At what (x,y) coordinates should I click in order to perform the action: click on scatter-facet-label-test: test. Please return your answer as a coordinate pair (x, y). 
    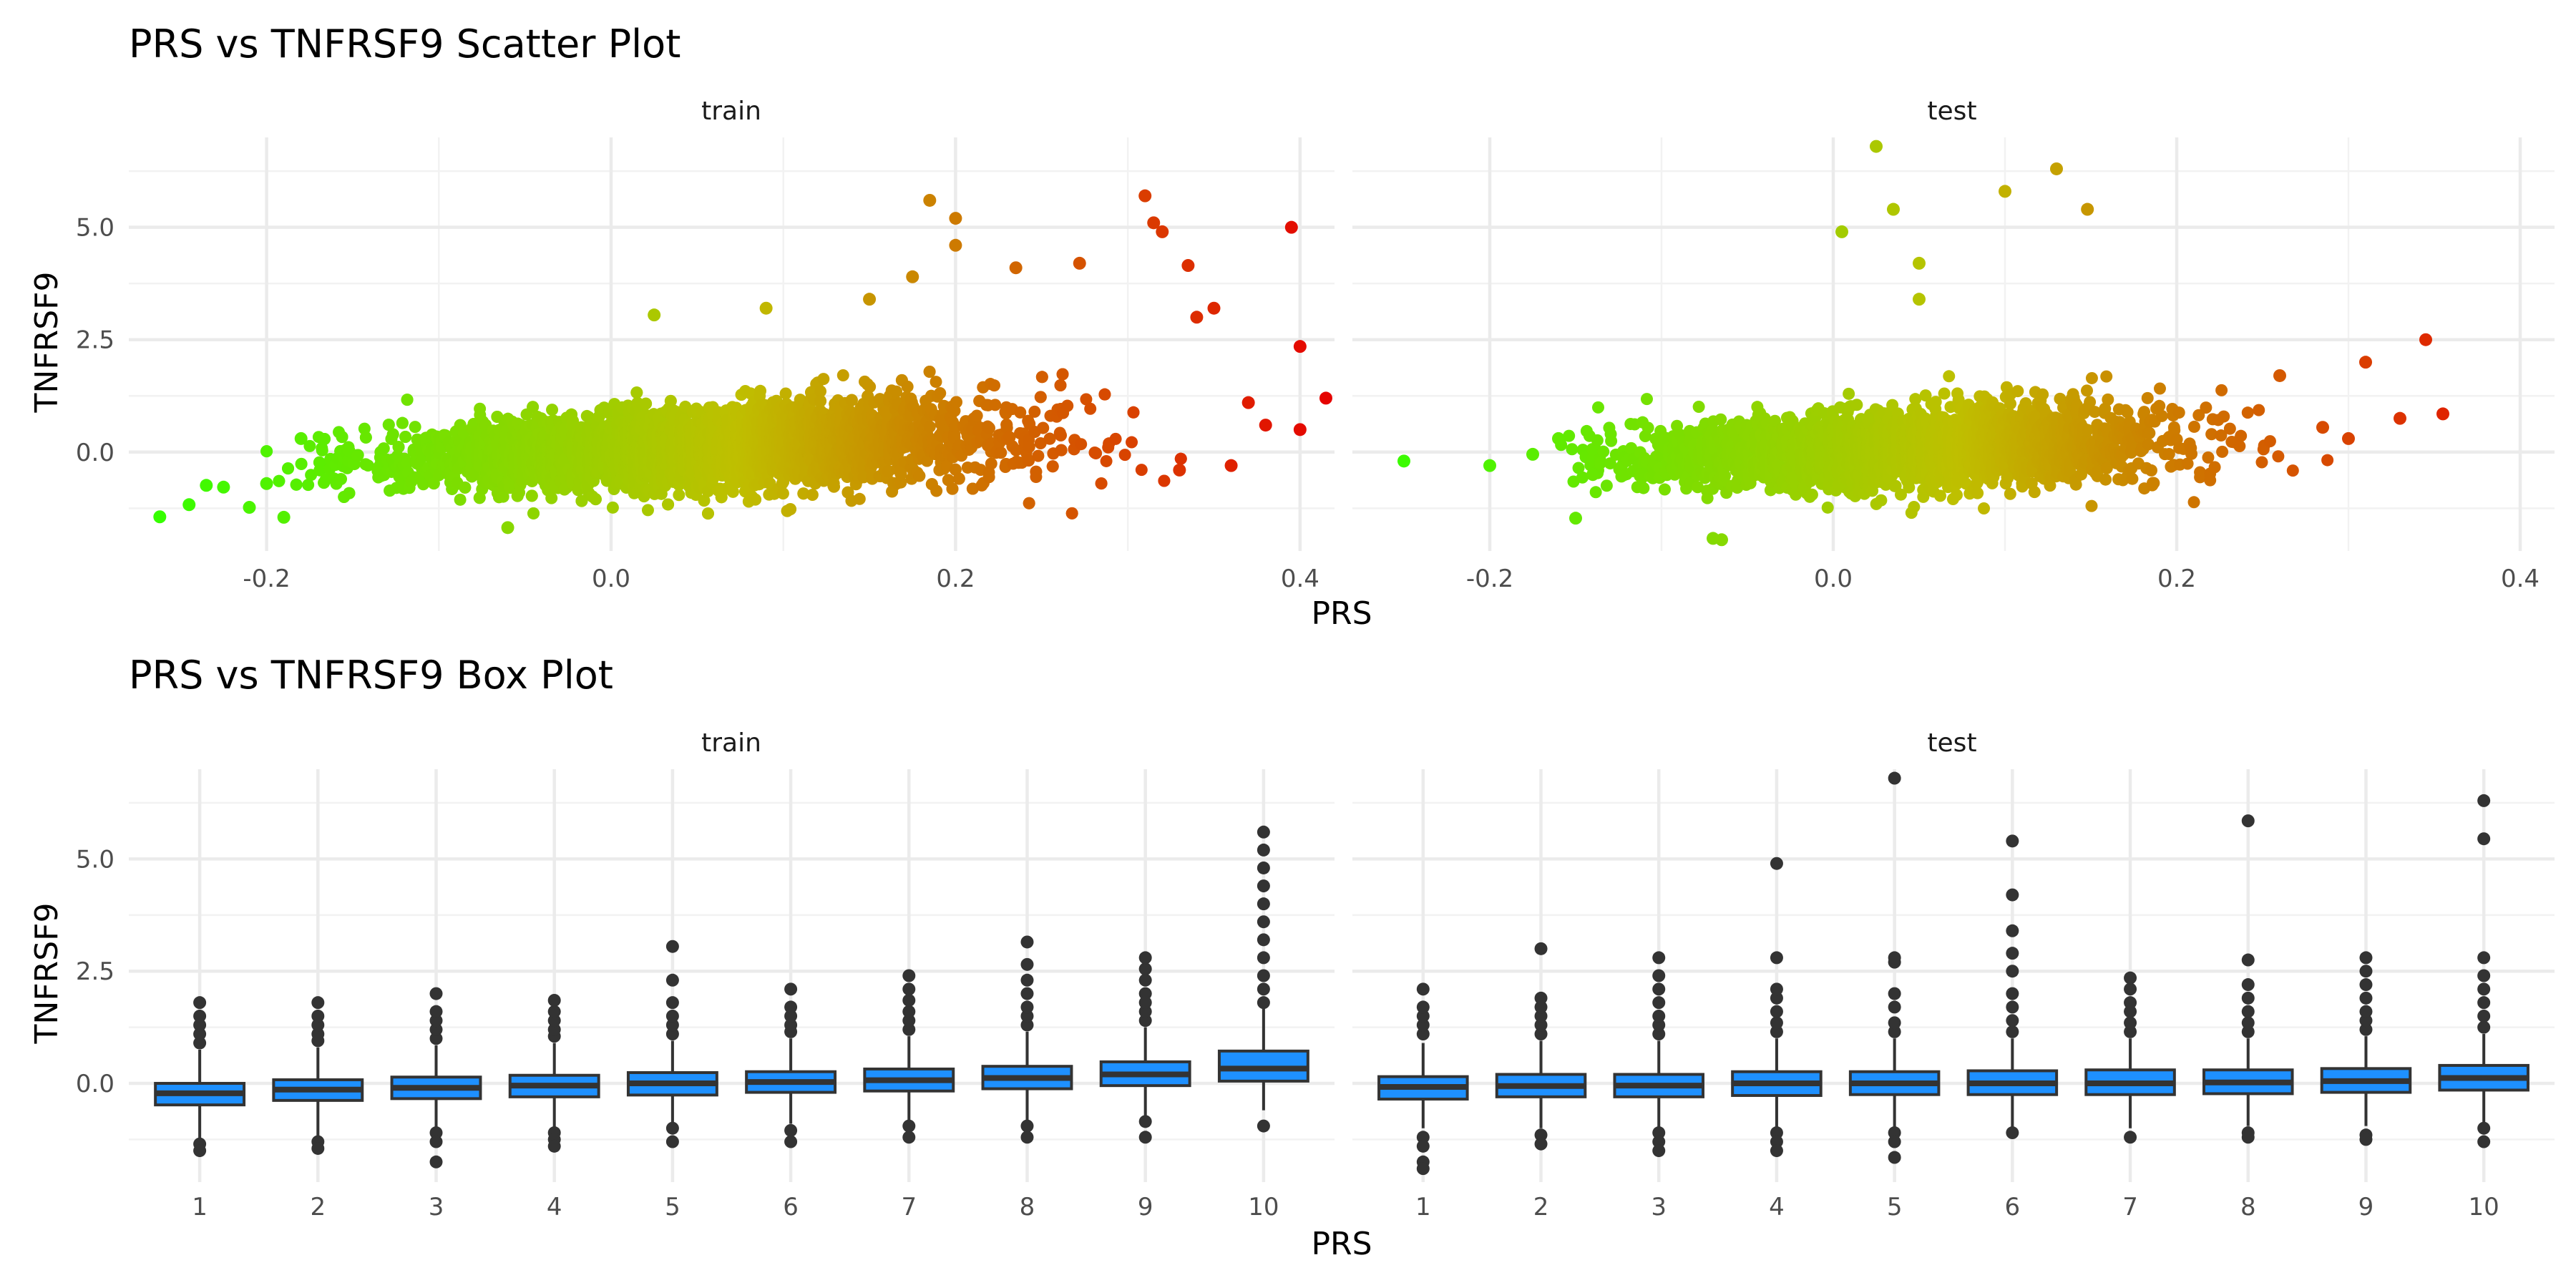
    Looking at the image, I should click on (1951, 111).